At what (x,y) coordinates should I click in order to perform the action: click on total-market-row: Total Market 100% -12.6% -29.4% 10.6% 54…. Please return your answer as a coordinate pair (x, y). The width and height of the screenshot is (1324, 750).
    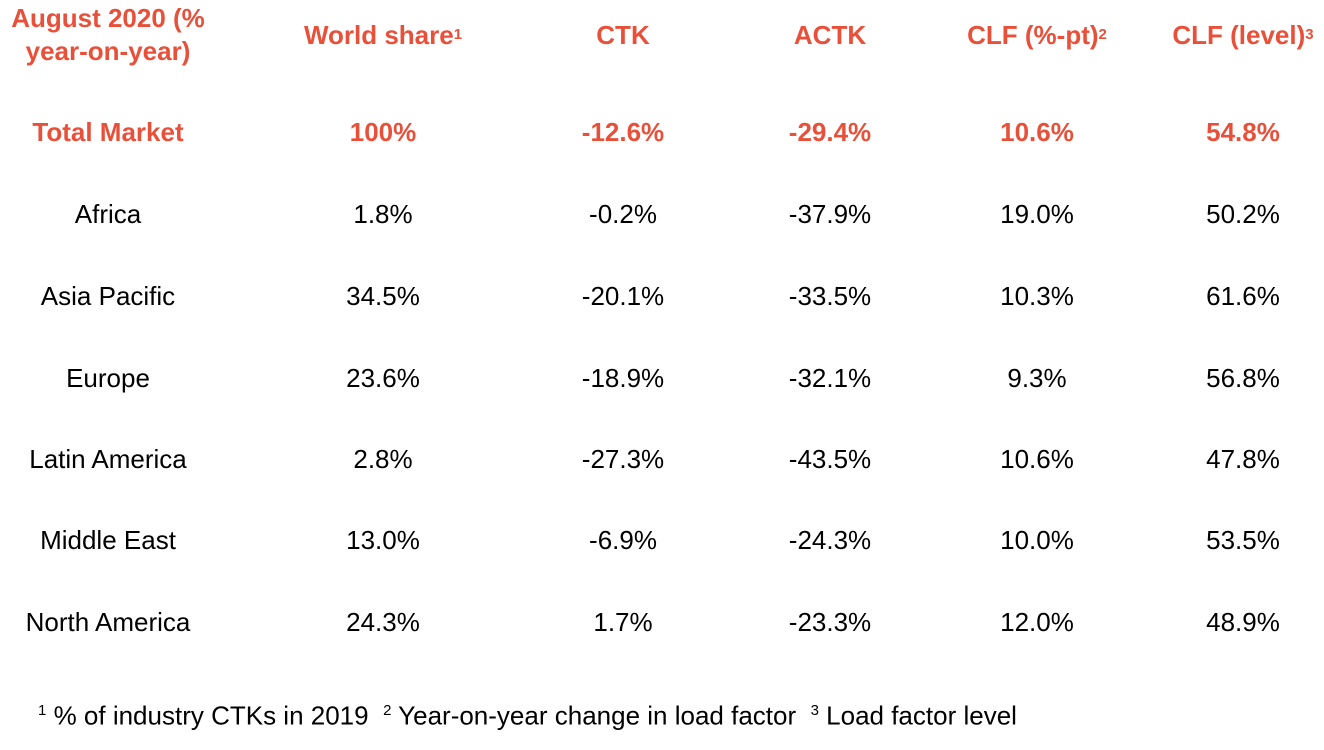
    Looking at the image, I should click on (662, 132).